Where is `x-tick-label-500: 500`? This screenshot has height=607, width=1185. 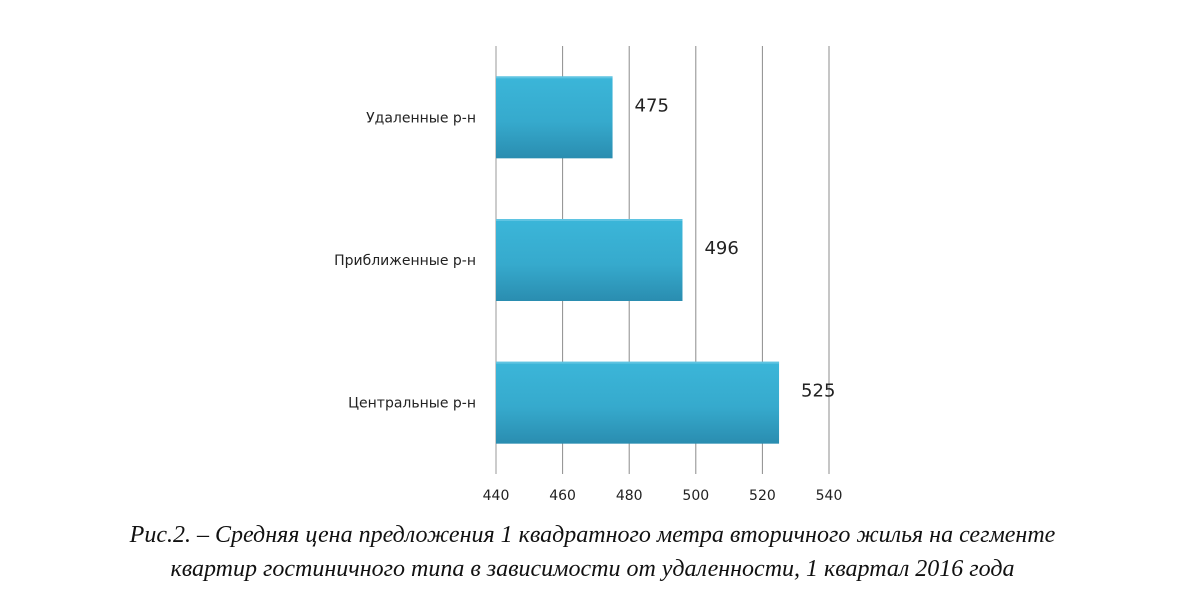 x-tick-label-500: 500 is located at coordinates (695, 496).